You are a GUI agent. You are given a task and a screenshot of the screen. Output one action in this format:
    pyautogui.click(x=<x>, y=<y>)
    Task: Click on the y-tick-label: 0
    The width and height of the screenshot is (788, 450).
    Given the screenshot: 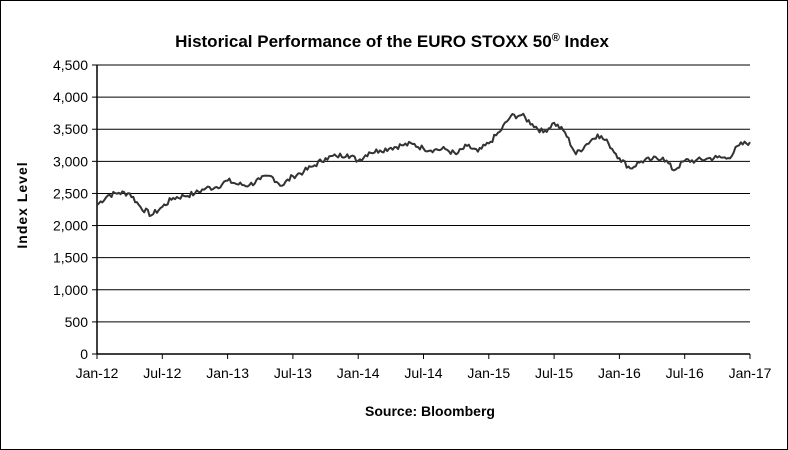 What is the action you would take?
    pyautogui.click(x=84, y=354)
    